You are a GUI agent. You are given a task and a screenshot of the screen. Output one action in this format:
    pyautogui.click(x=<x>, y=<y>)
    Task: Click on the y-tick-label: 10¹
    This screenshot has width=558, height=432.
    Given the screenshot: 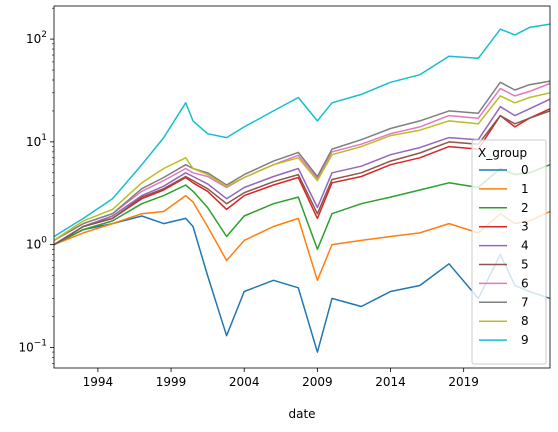 What is the action you would take?
    pyautogui.click(x=36, y=141)
    